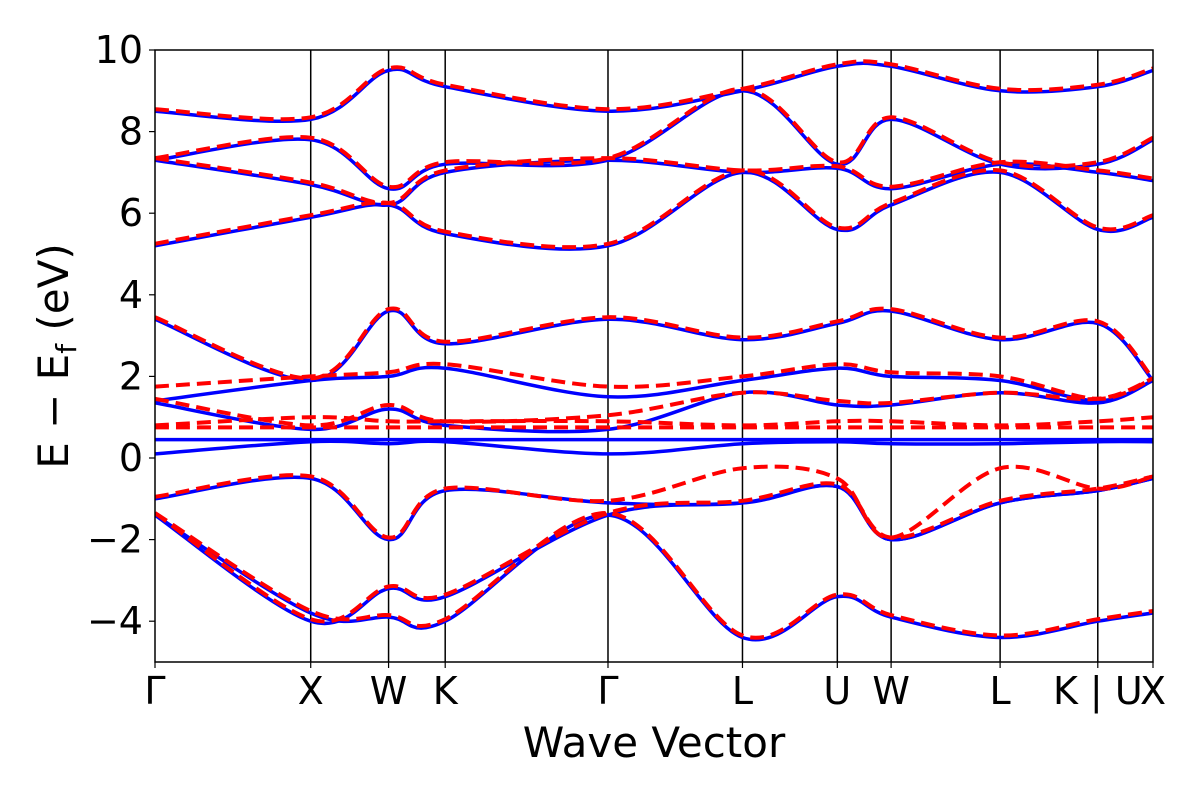 The image size is (1200, 800). Describe the element at coordinates (131, 376) in the screenshot. I see `y-tick-label: 2` at that location.